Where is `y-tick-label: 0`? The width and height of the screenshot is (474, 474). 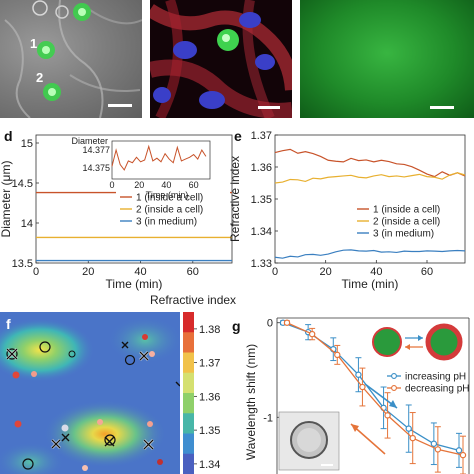
y-tick-label: 0 is located at coordinates (270, 324).